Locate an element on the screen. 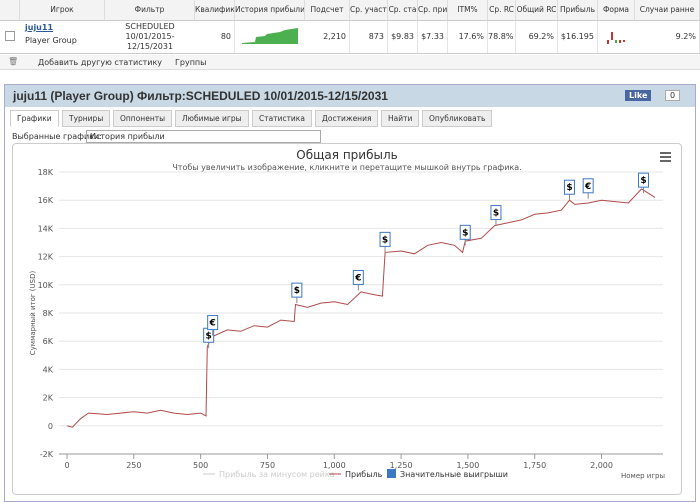 This screenshot has width=700, height=503. header-cell: Форма is located at coordinates (616, 10).